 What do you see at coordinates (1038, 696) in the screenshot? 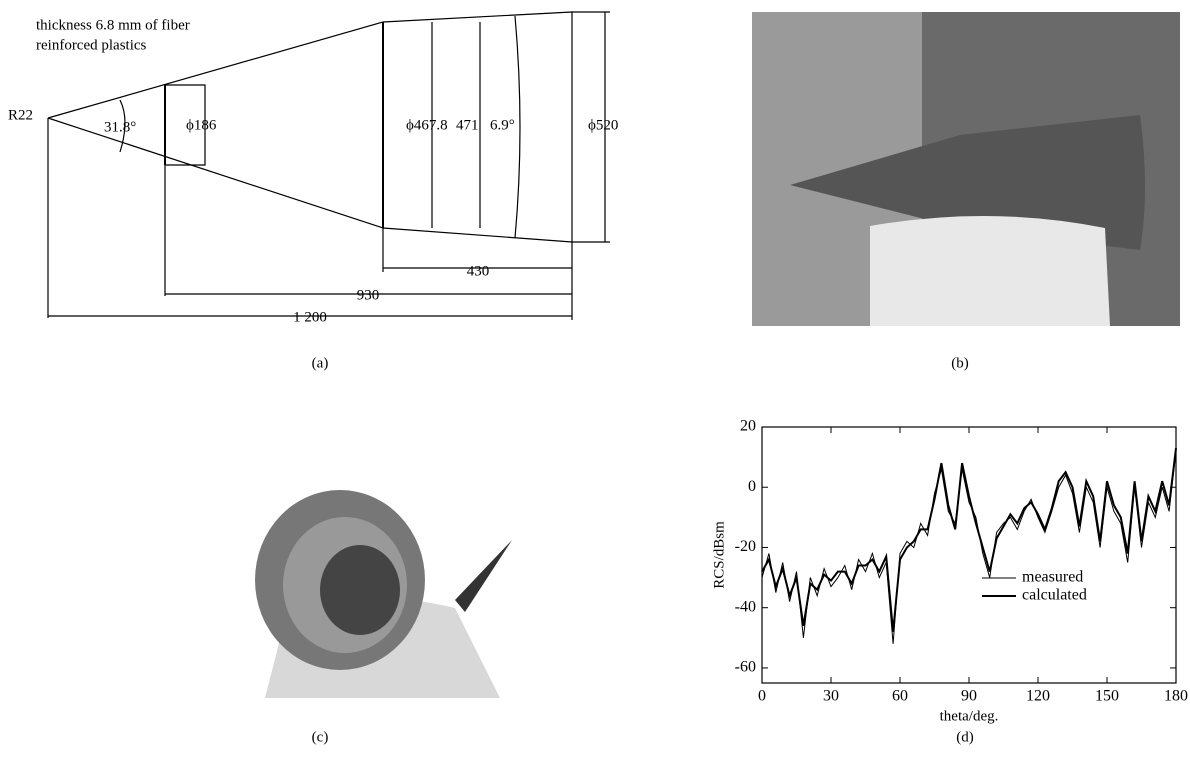
I see `x-tick-label: 120` at bounding box center [1038, 696].